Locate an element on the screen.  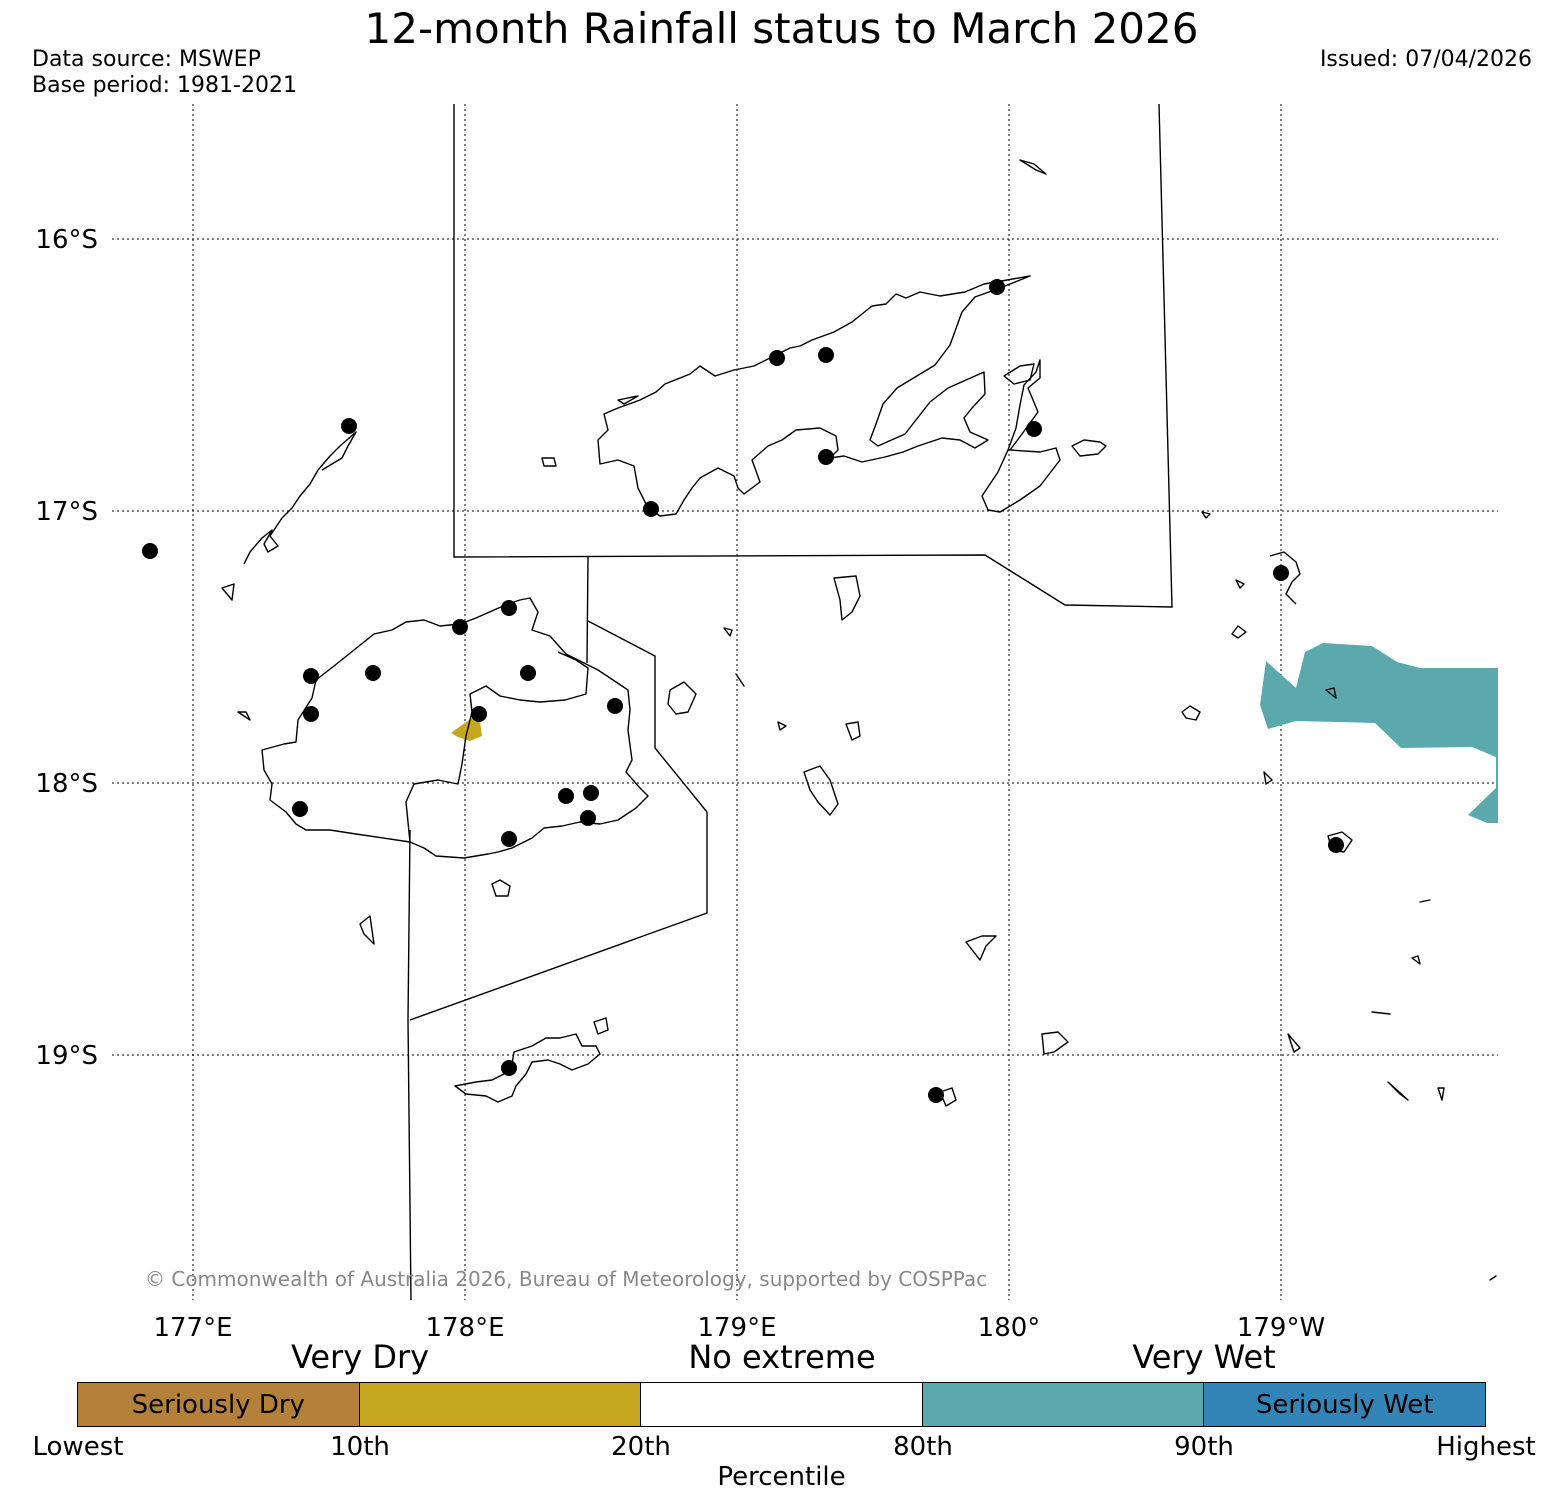
vanua-levu-coast is located at coordinates (814, 396).